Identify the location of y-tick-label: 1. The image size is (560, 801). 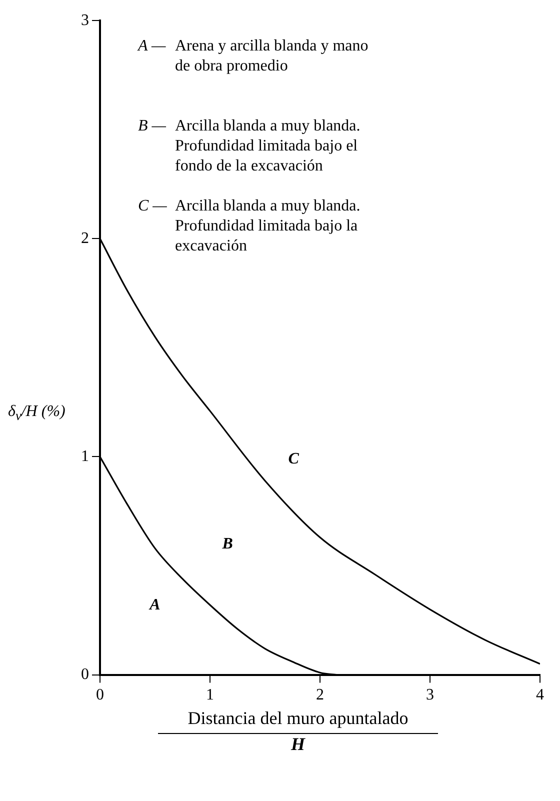
(85, 456).